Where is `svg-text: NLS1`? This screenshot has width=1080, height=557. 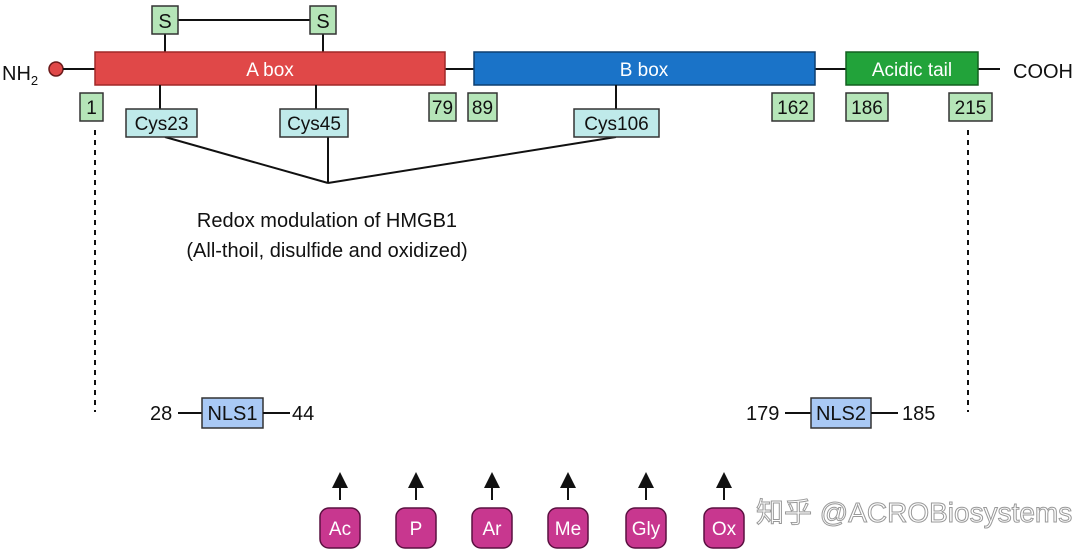
svg-text: NLS1 is located at coordinates (232, 414).